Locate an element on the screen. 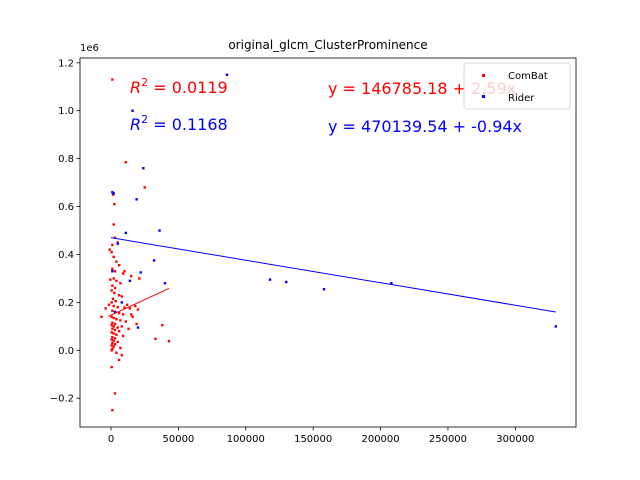 Image resolution: width=640 pixels, height=480 pixels. legend-label-combat: ComBat is located at coordinates (528, 76).